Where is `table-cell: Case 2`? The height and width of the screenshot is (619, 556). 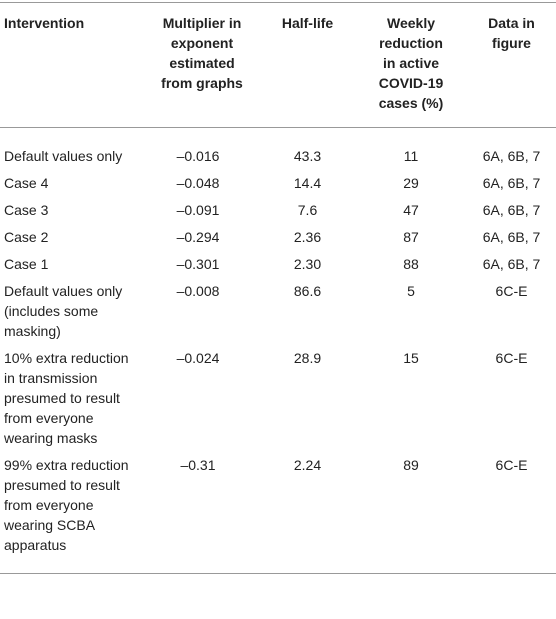
table-cell: Case 2 is located at coordinates (26, 237).